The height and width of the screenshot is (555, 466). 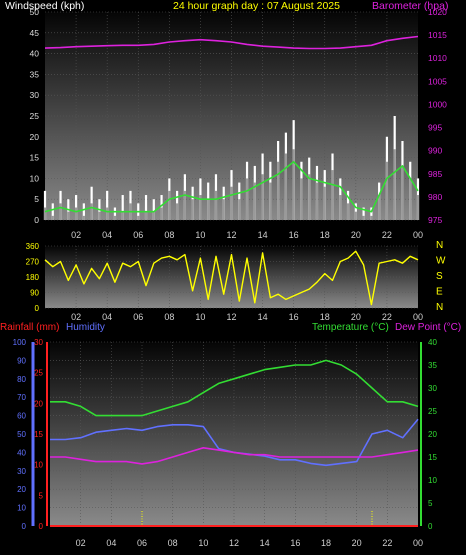 I want to click on baro-y-tick: 1005, so click(x=437, y=81).